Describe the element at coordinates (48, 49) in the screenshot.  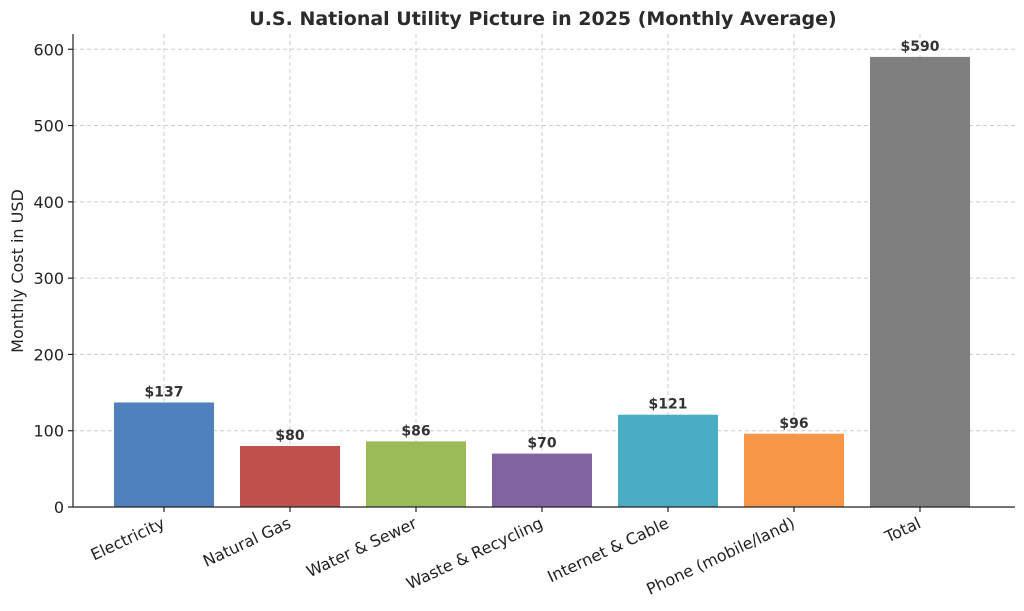
I see `y-tick-label: 600` at that location.